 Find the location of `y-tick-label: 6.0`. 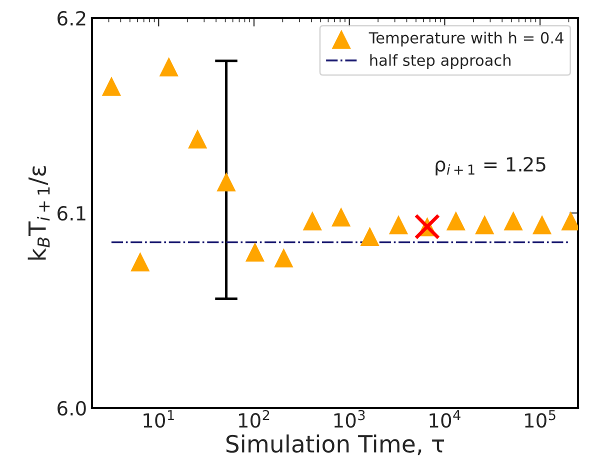

y-tick-label: 6.0 is located at coordinates (72, 408).